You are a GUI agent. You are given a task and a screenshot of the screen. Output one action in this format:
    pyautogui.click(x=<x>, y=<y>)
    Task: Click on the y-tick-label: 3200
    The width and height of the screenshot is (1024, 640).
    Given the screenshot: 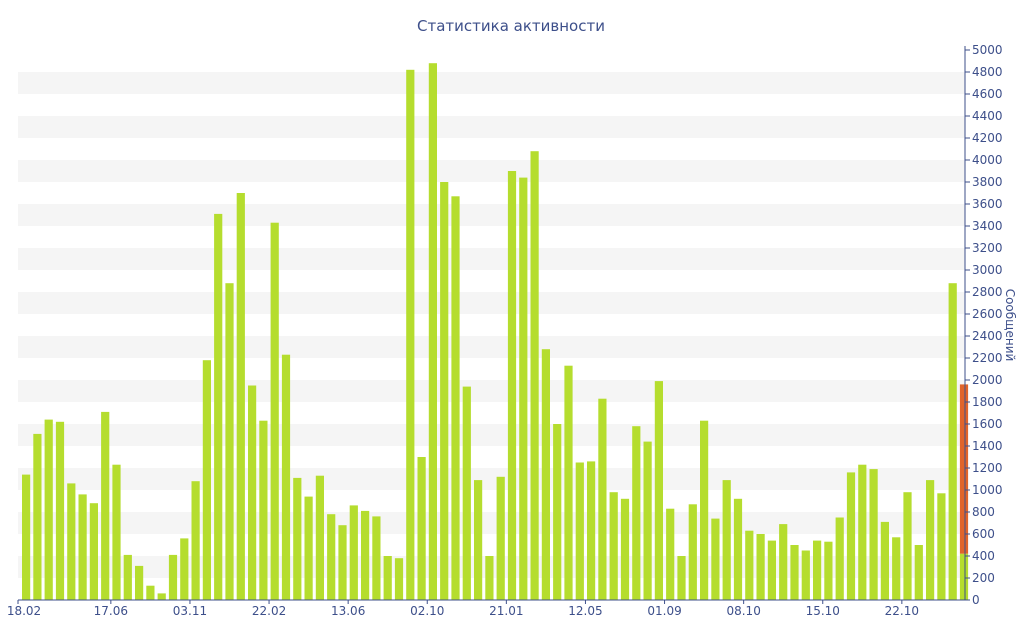 What is the action you would take?
    pyautogui.click(x=987, y=248)
    